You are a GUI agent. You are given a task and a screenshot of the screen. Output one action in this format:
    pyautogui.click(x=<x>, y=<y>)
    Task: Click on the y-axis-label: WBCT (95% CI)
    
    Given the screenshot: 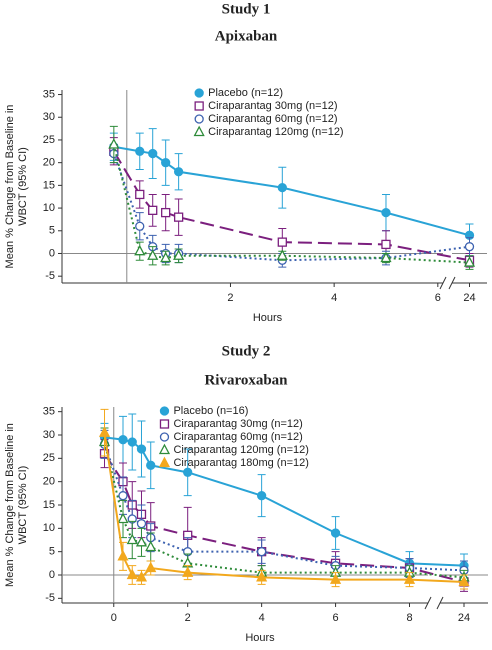 What is the action you would take?
    pyautogui.click(x=23, y=505)
    